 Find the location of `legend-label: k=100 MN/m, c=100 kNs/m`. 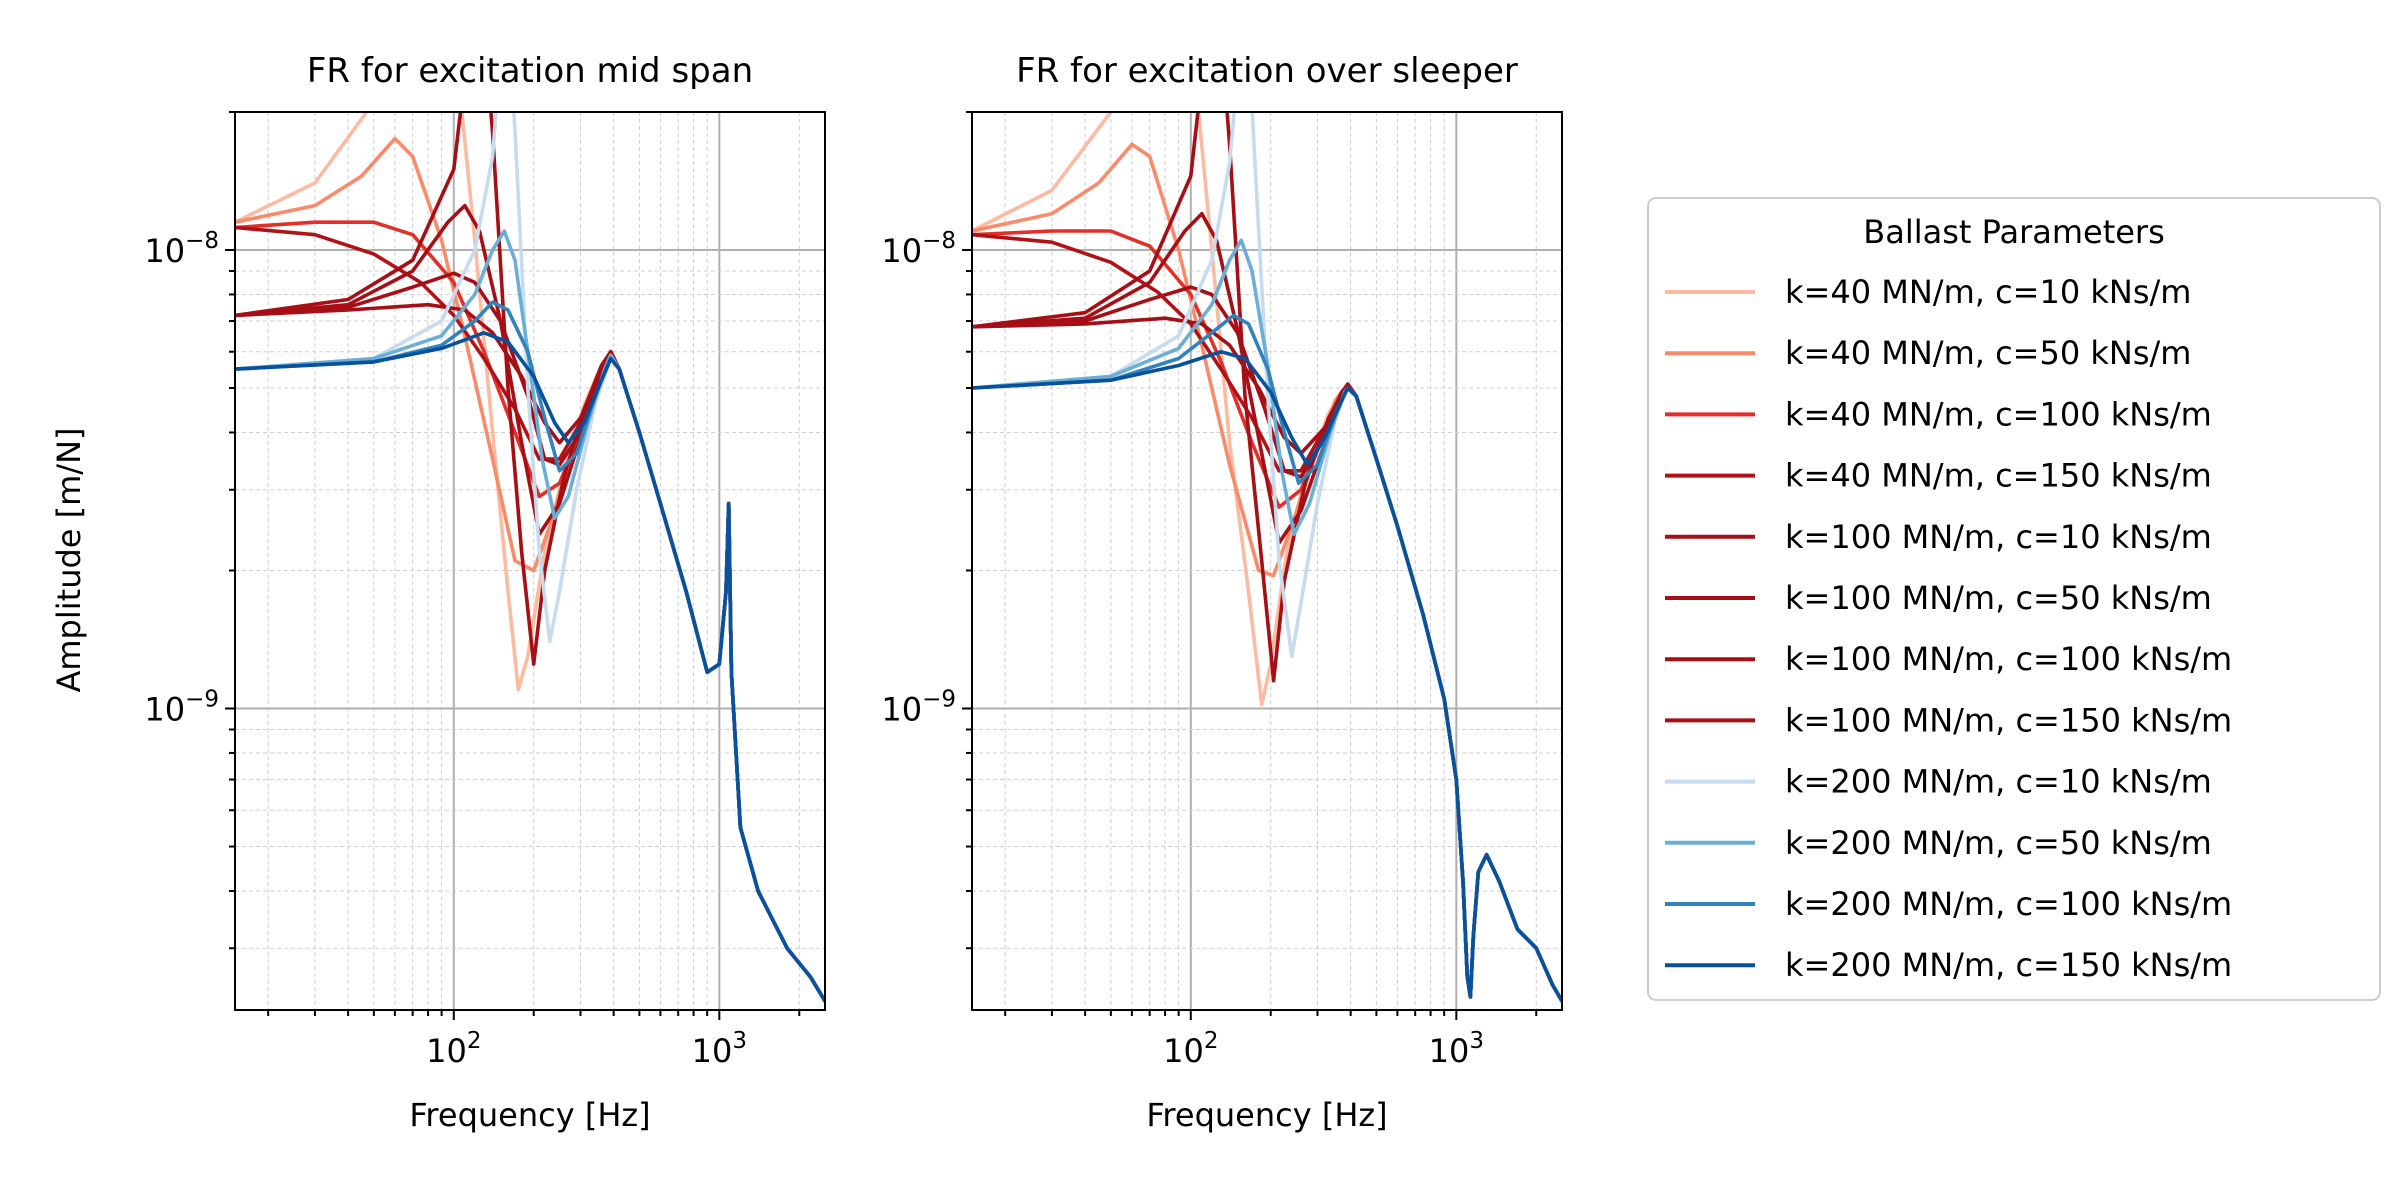

legend-label: k=100 MN/m, c=100 kNs/m is located at coordinates (2008, 659).